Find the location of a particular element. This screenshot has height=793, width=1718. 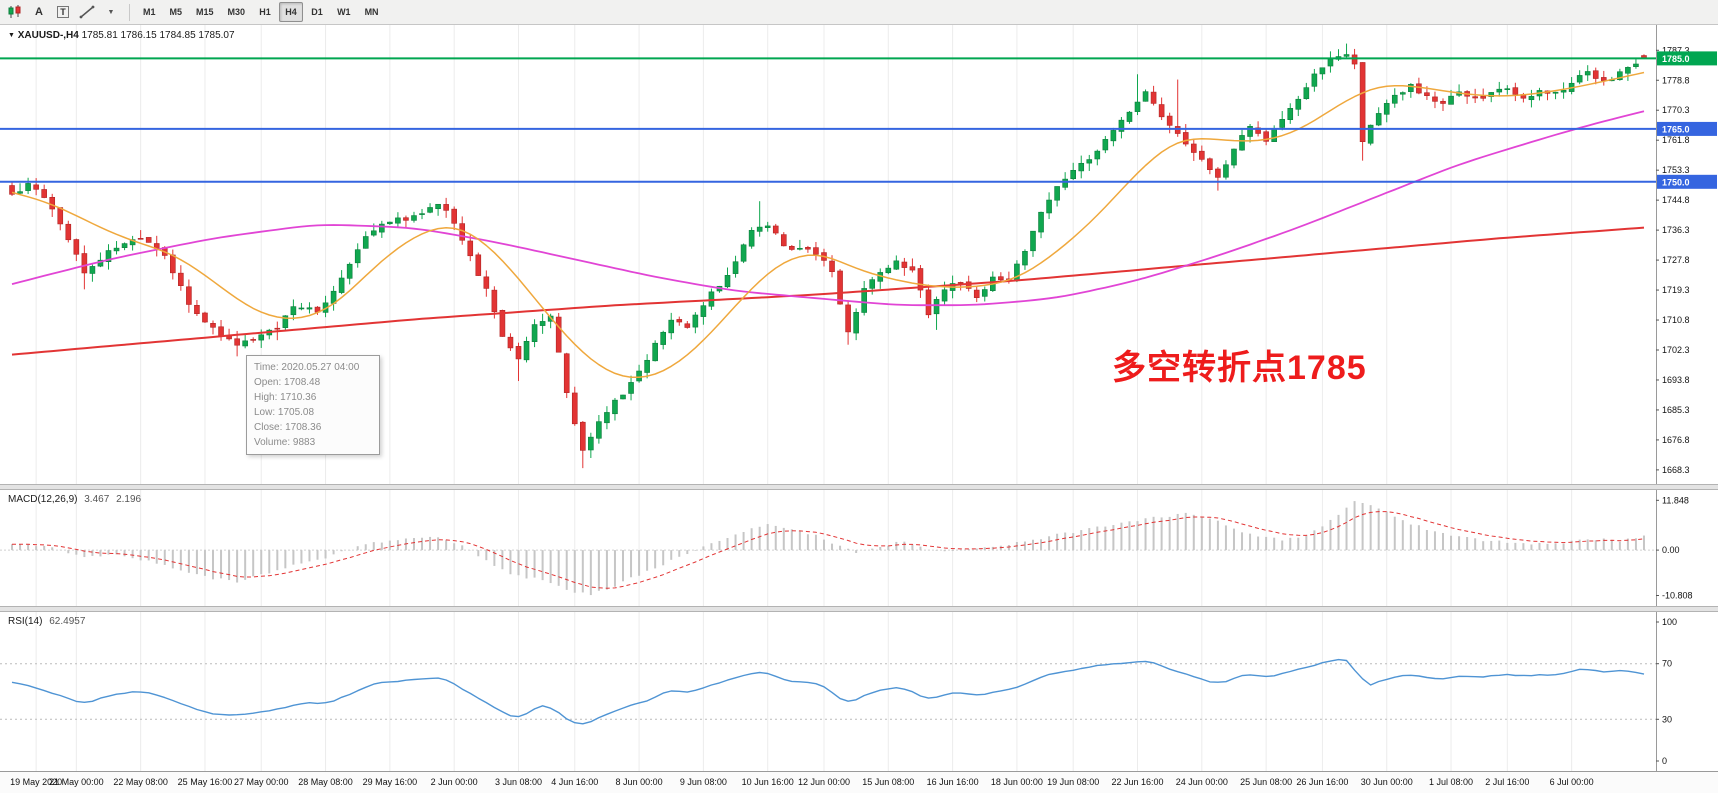

timeframe-button-m15: M15 is located at coordinates (205, 12).